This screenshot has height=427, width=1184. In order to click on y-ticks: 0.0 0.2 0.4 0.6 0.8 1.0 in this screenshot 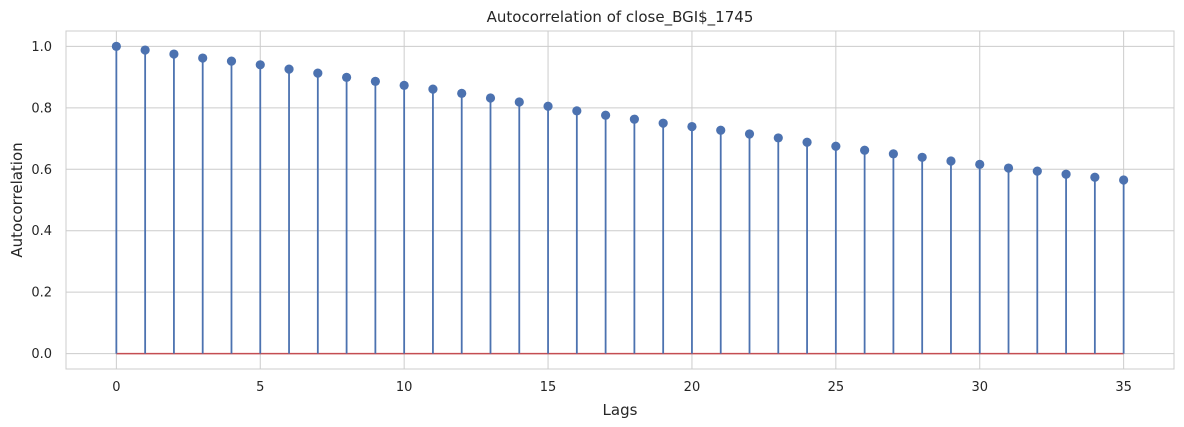, I will do `click(41, 201)`.